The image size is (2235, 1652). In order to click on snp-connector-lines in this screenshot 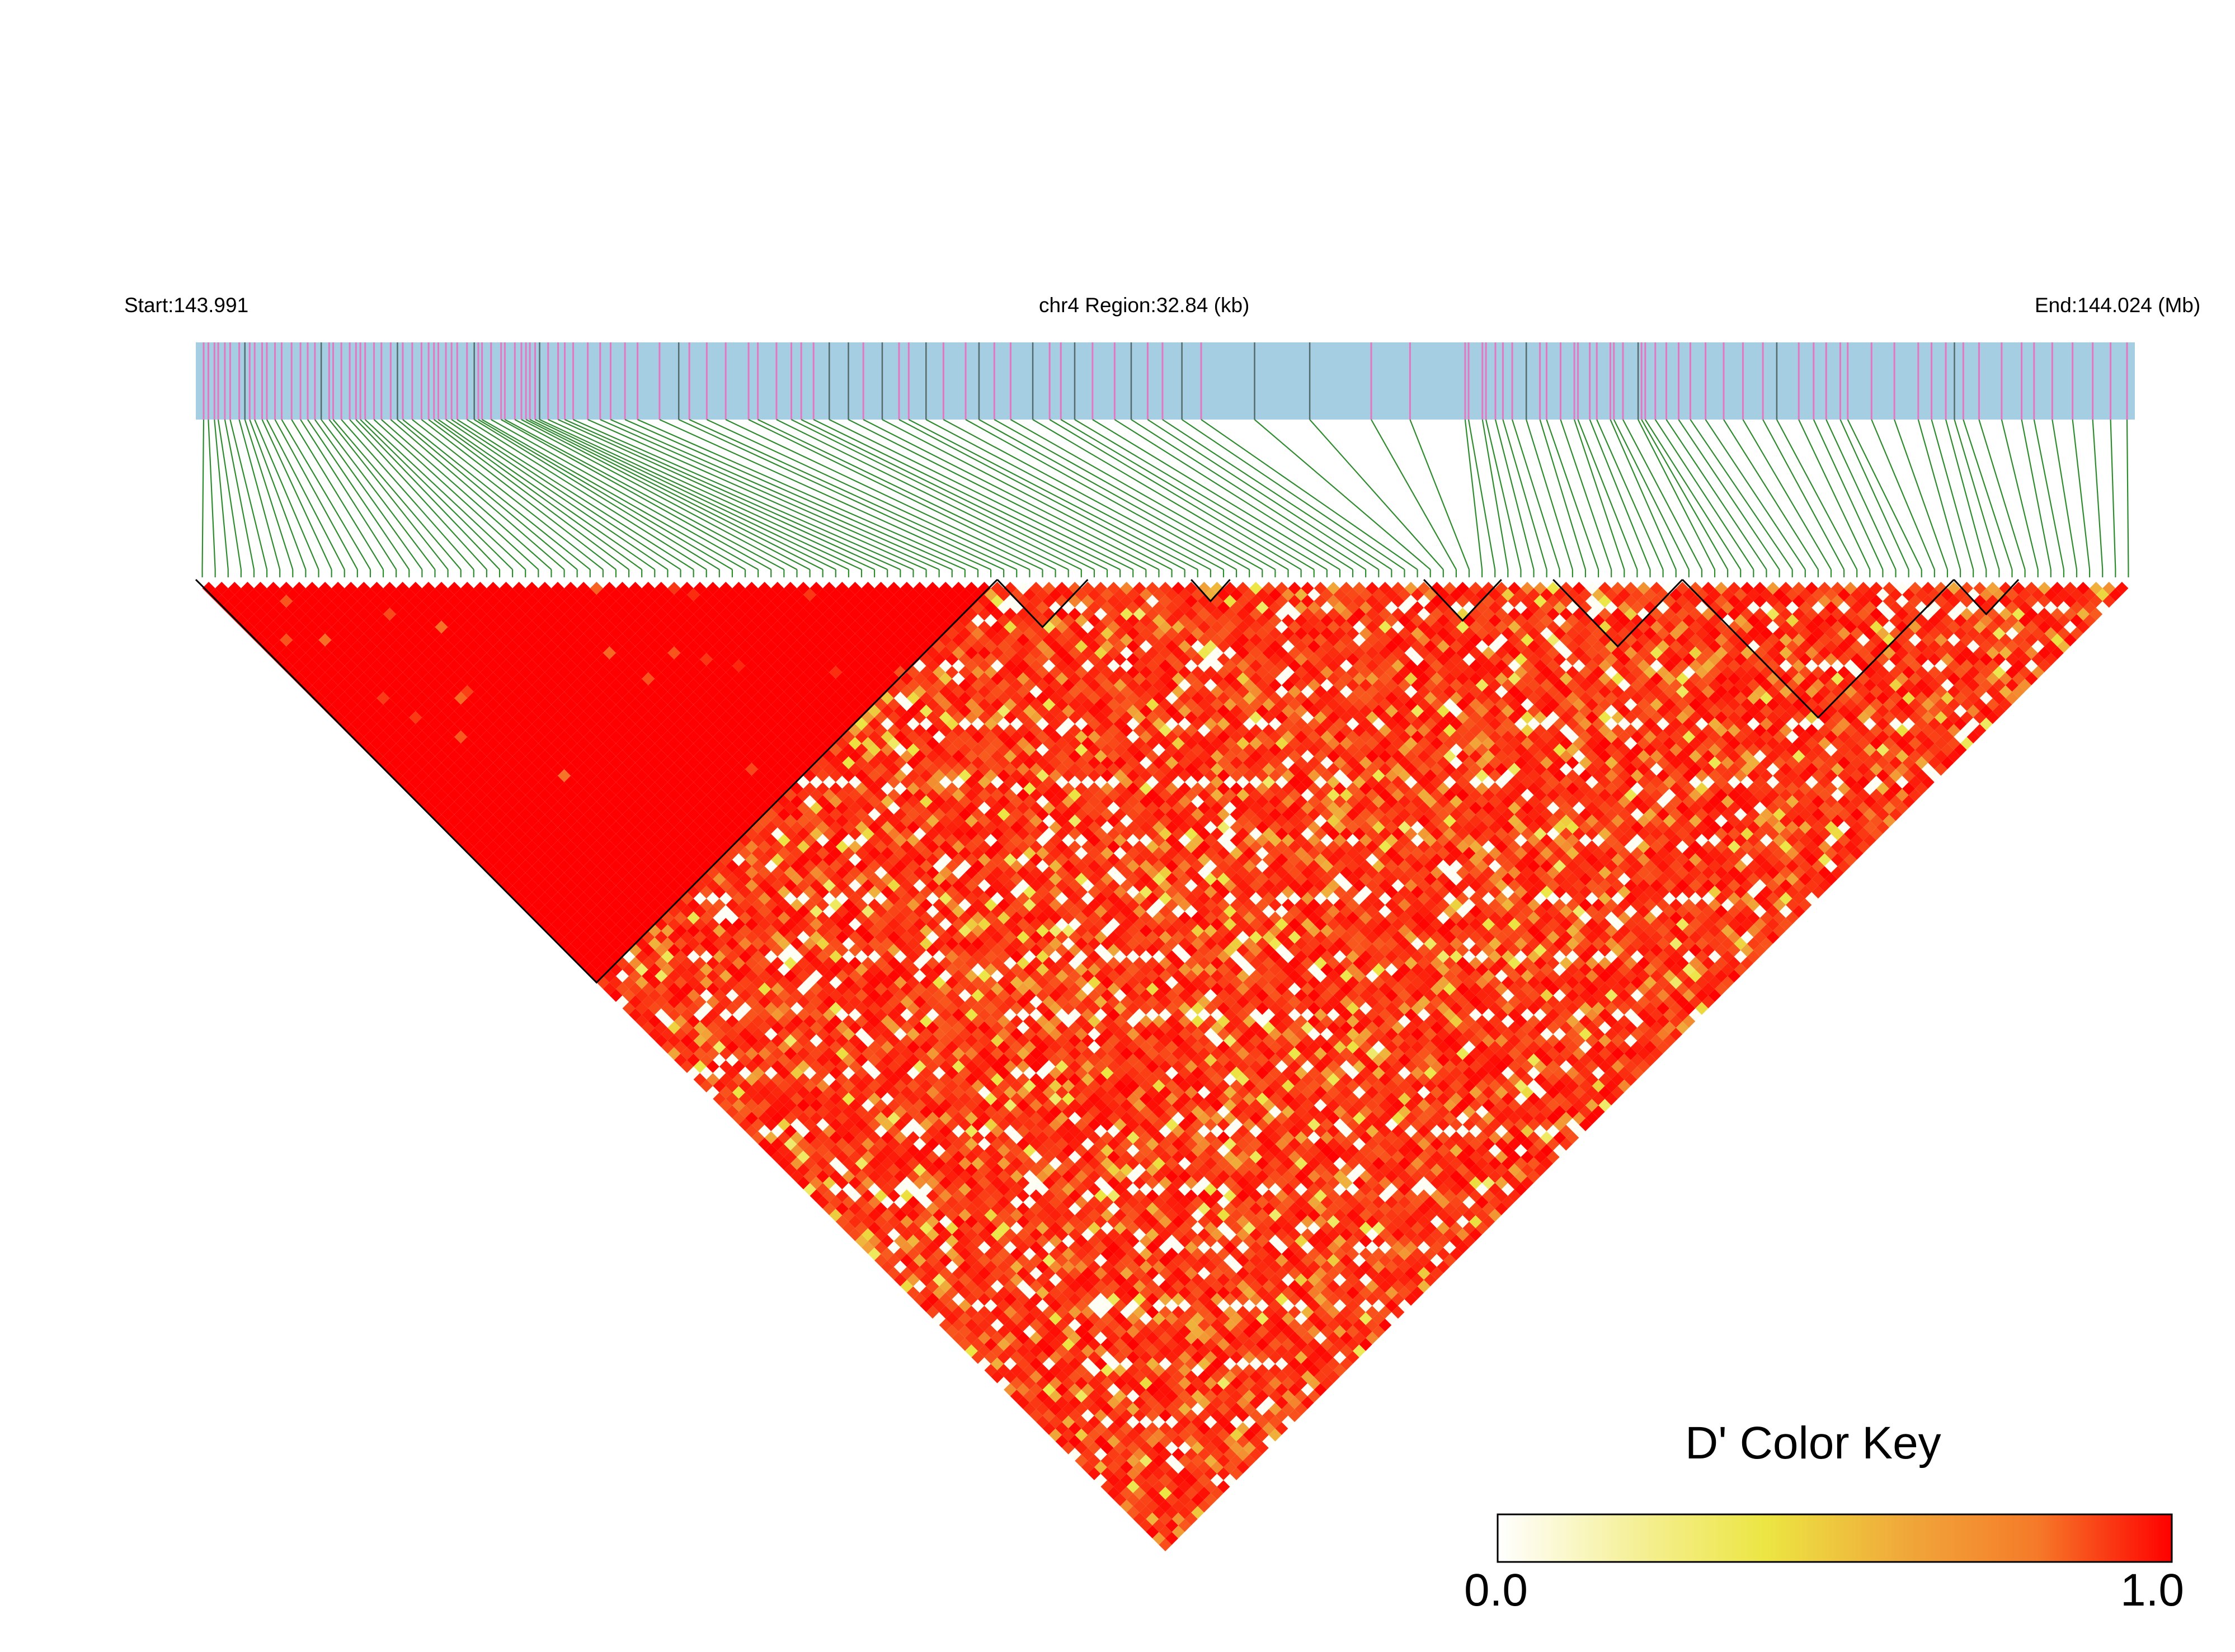, I will do `click(1166, 499)`.